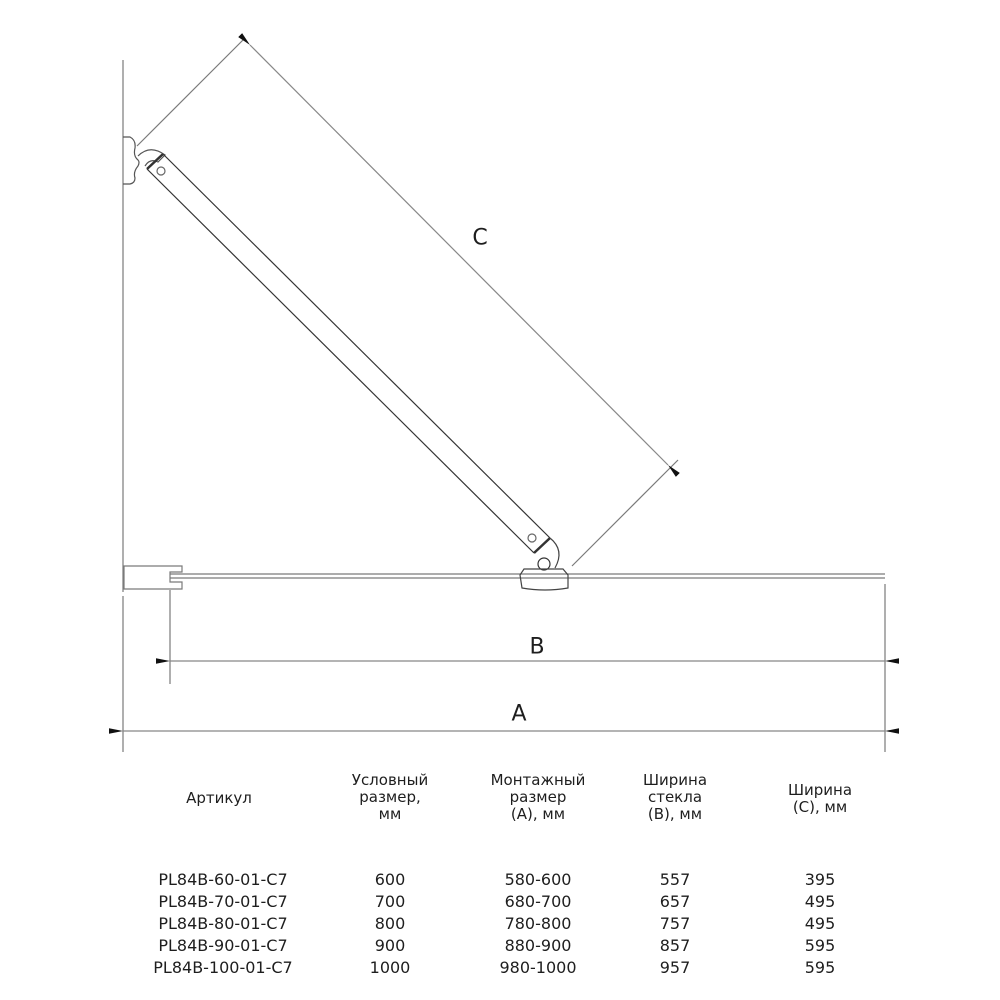 Image resolution: width=1000 pixels, height=1000 pixels. I want to click on arm-end-cap-bottom, so click(542, 545).